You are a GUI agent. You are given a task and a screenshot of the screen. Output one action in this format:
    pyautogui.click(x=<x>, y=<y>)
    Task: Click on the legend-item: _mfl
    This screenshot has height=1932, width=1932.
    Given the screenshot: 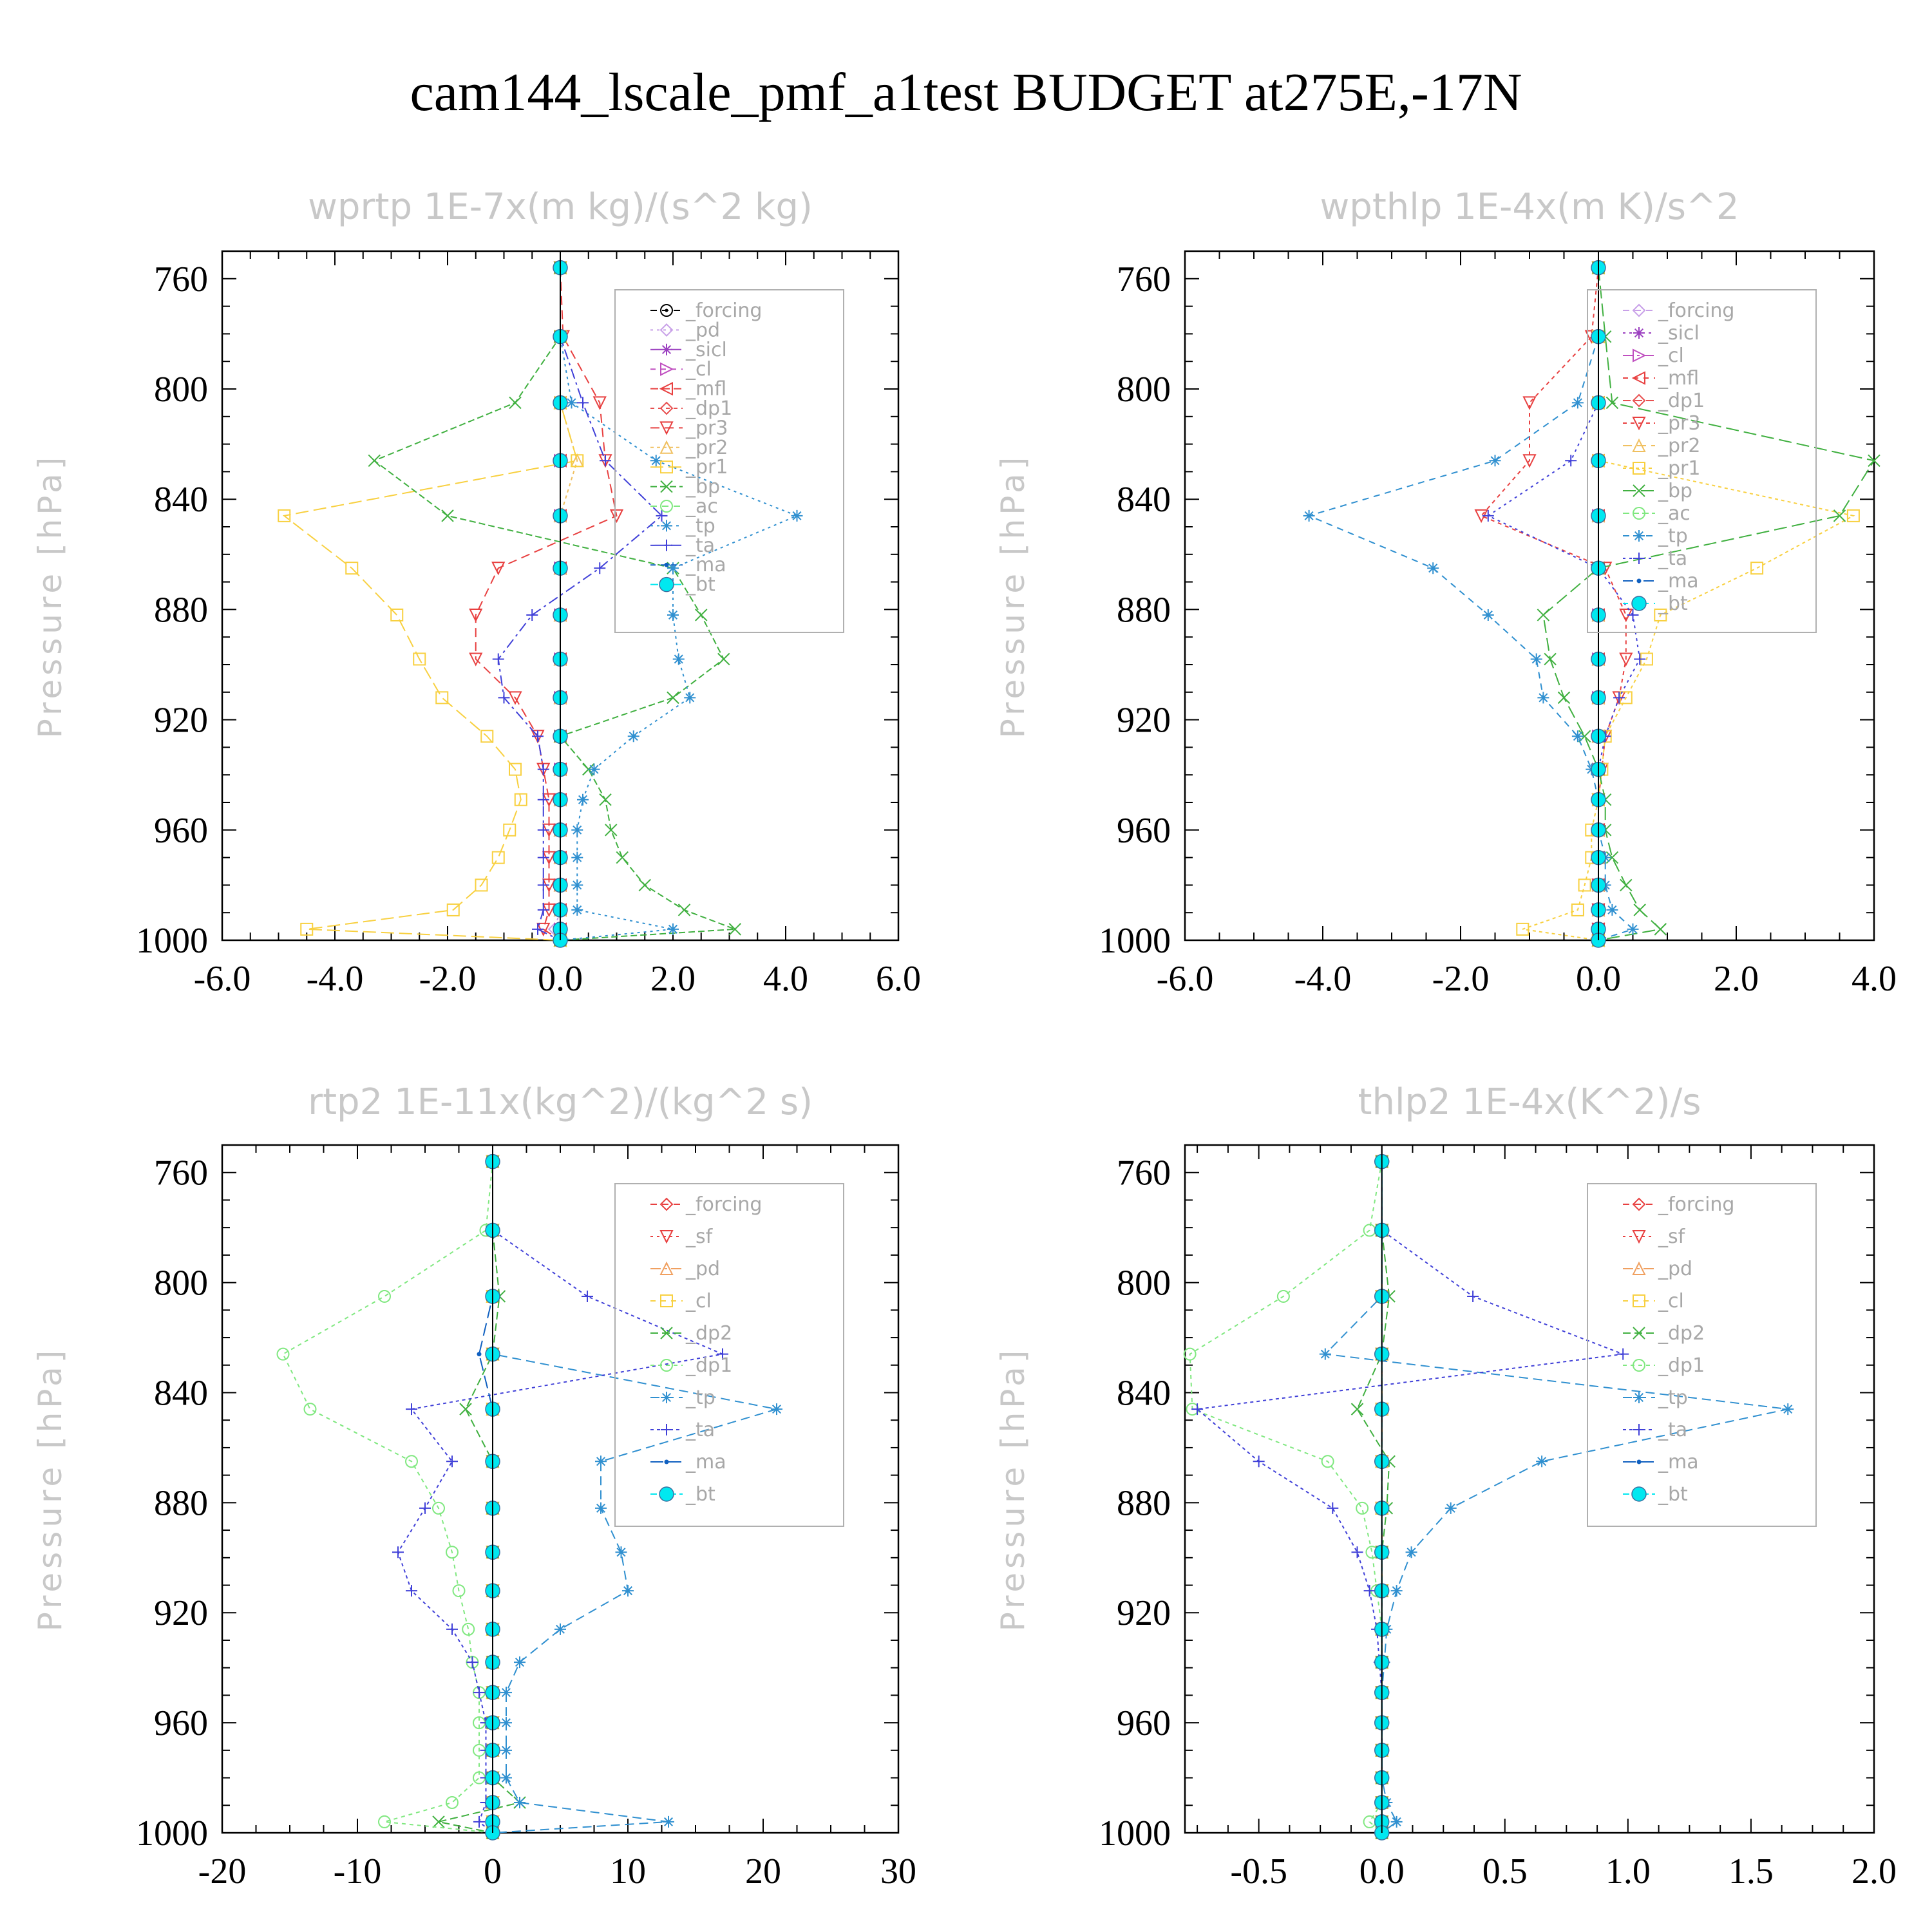 What is the action you would take?
    pyautogui.click(x=1661, y=379)
    